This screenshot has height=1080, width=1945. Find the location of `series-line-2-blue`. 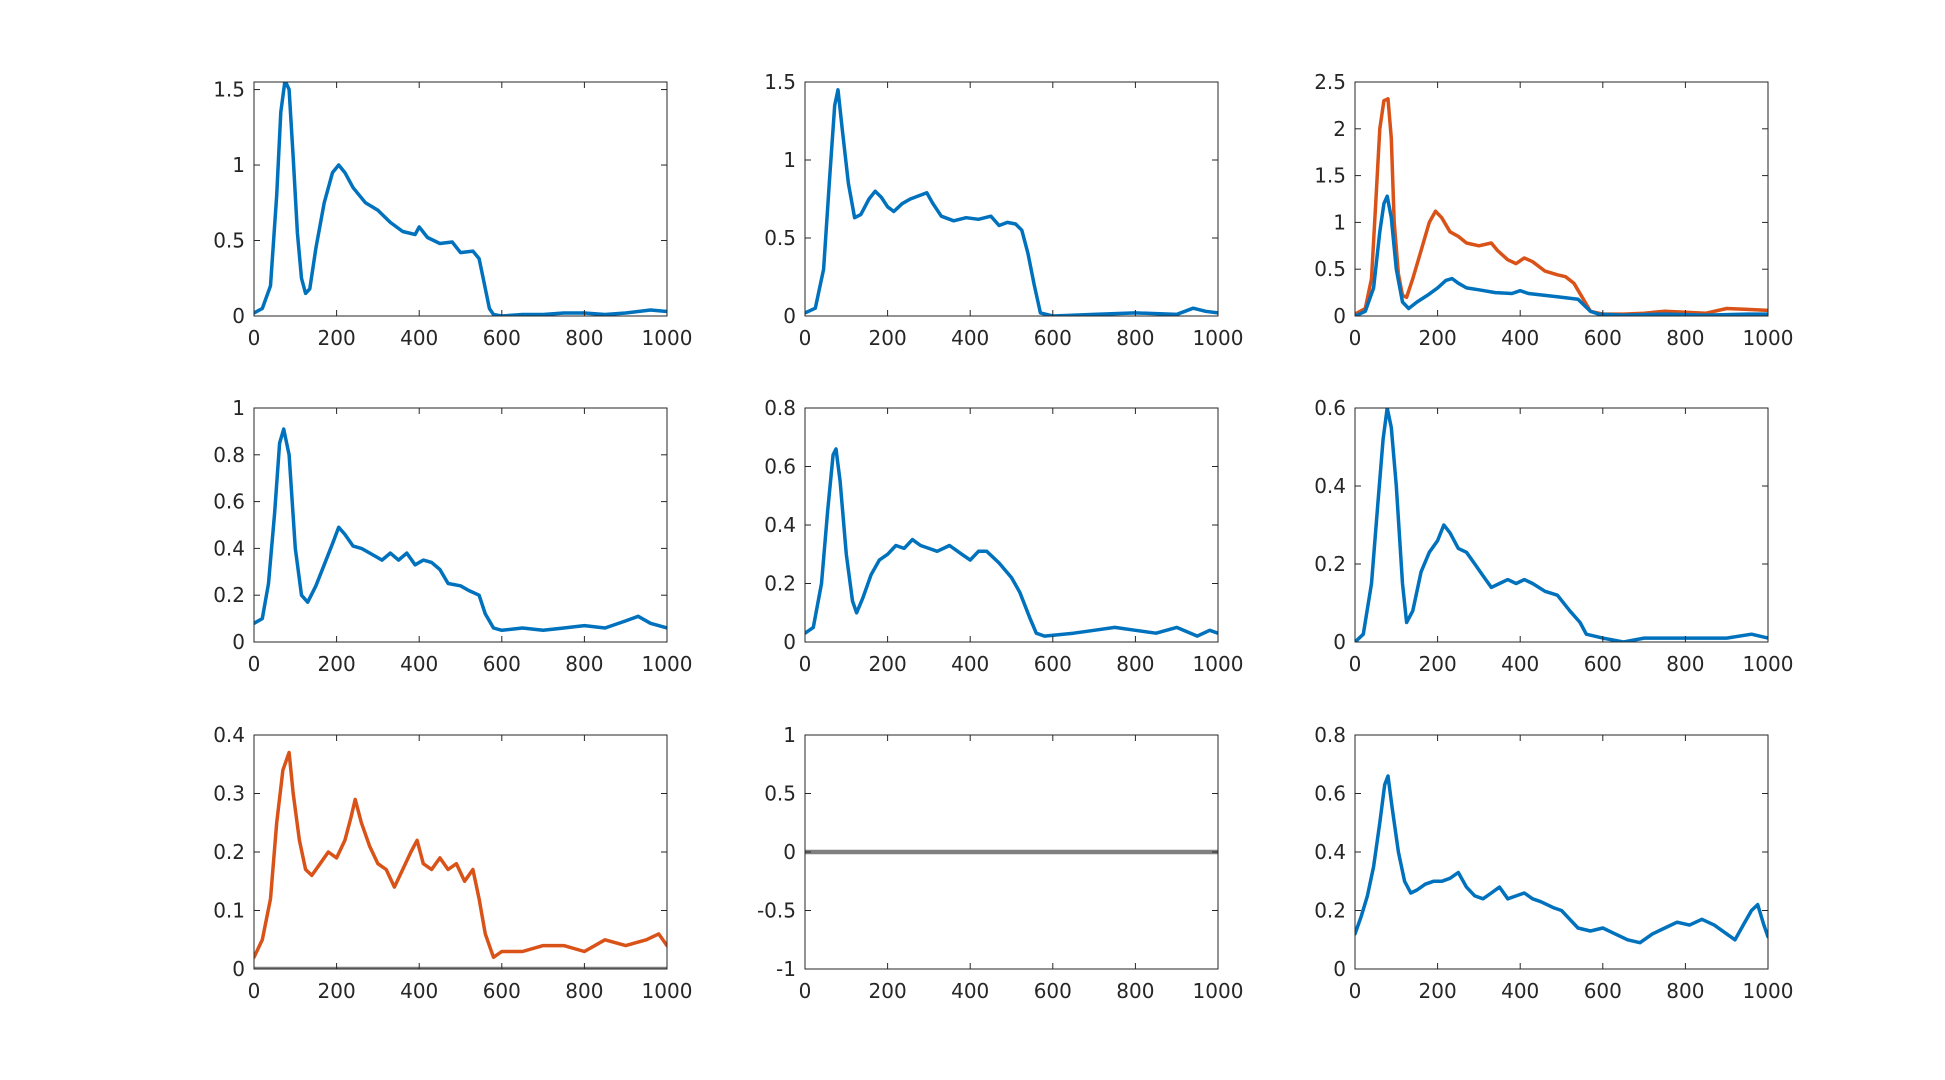

series-line-2-blue is located at coordinates (1561, 255).